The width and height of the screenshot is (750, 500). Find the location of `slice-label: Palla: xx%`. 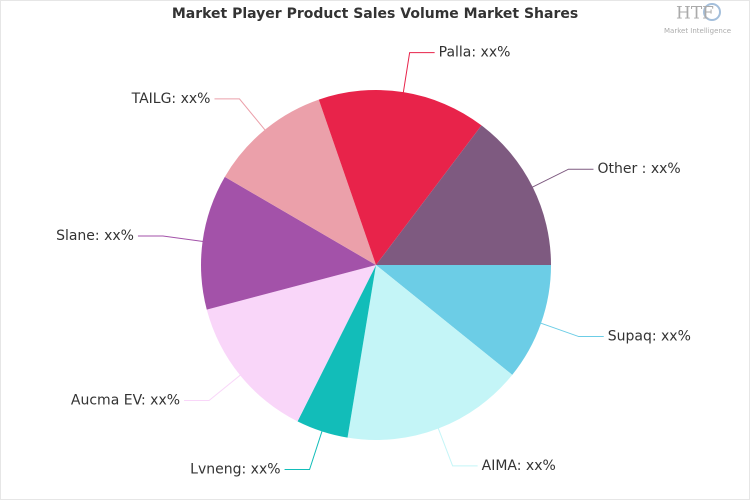

slice-label: Palla: xx% is located at coordinates (475, 53).